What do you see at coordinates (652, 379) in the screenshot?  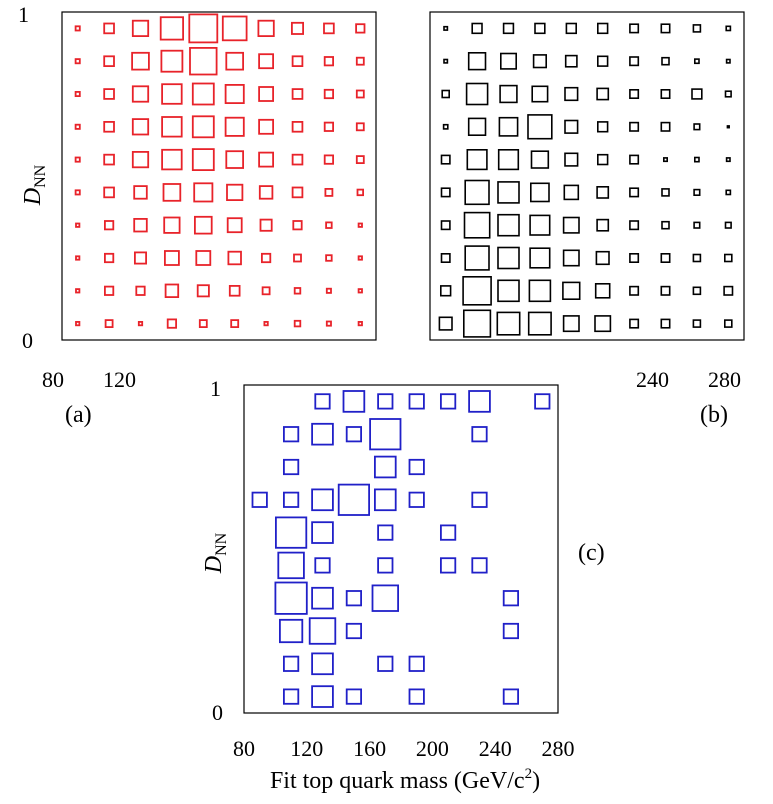 I see `x-tick-label-240-b: 240` at bounding box center [652, 379].